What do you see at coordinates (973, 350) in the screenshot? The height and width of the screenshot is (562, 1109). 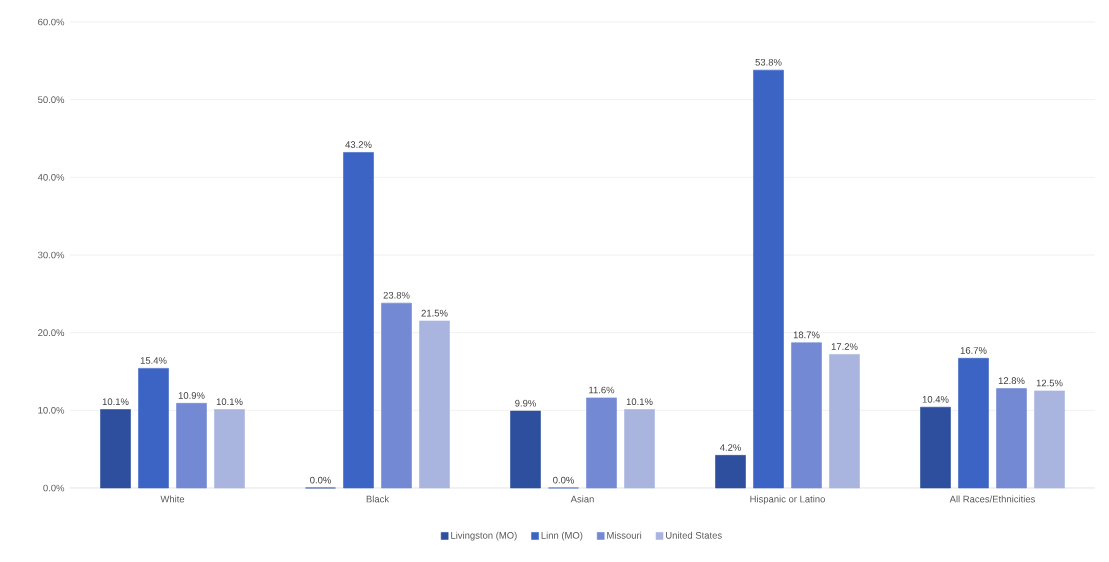 I see `data-label: 16.7%` at bounding box center [973, 350].